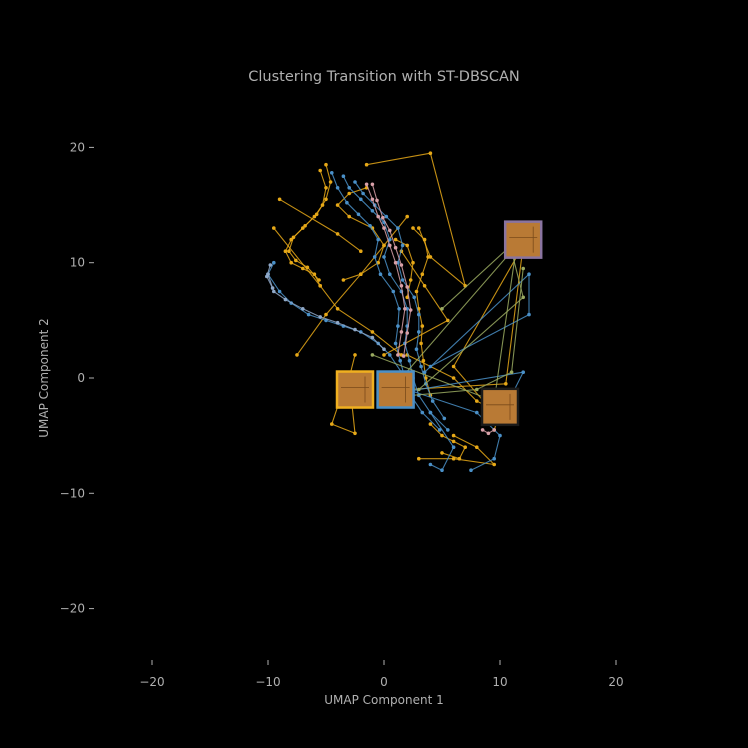 The height and width of the screenshot is (748, 748). I want to click on chart-title: Clustering Transition with ST-DBSCAN, so click(384, 77).